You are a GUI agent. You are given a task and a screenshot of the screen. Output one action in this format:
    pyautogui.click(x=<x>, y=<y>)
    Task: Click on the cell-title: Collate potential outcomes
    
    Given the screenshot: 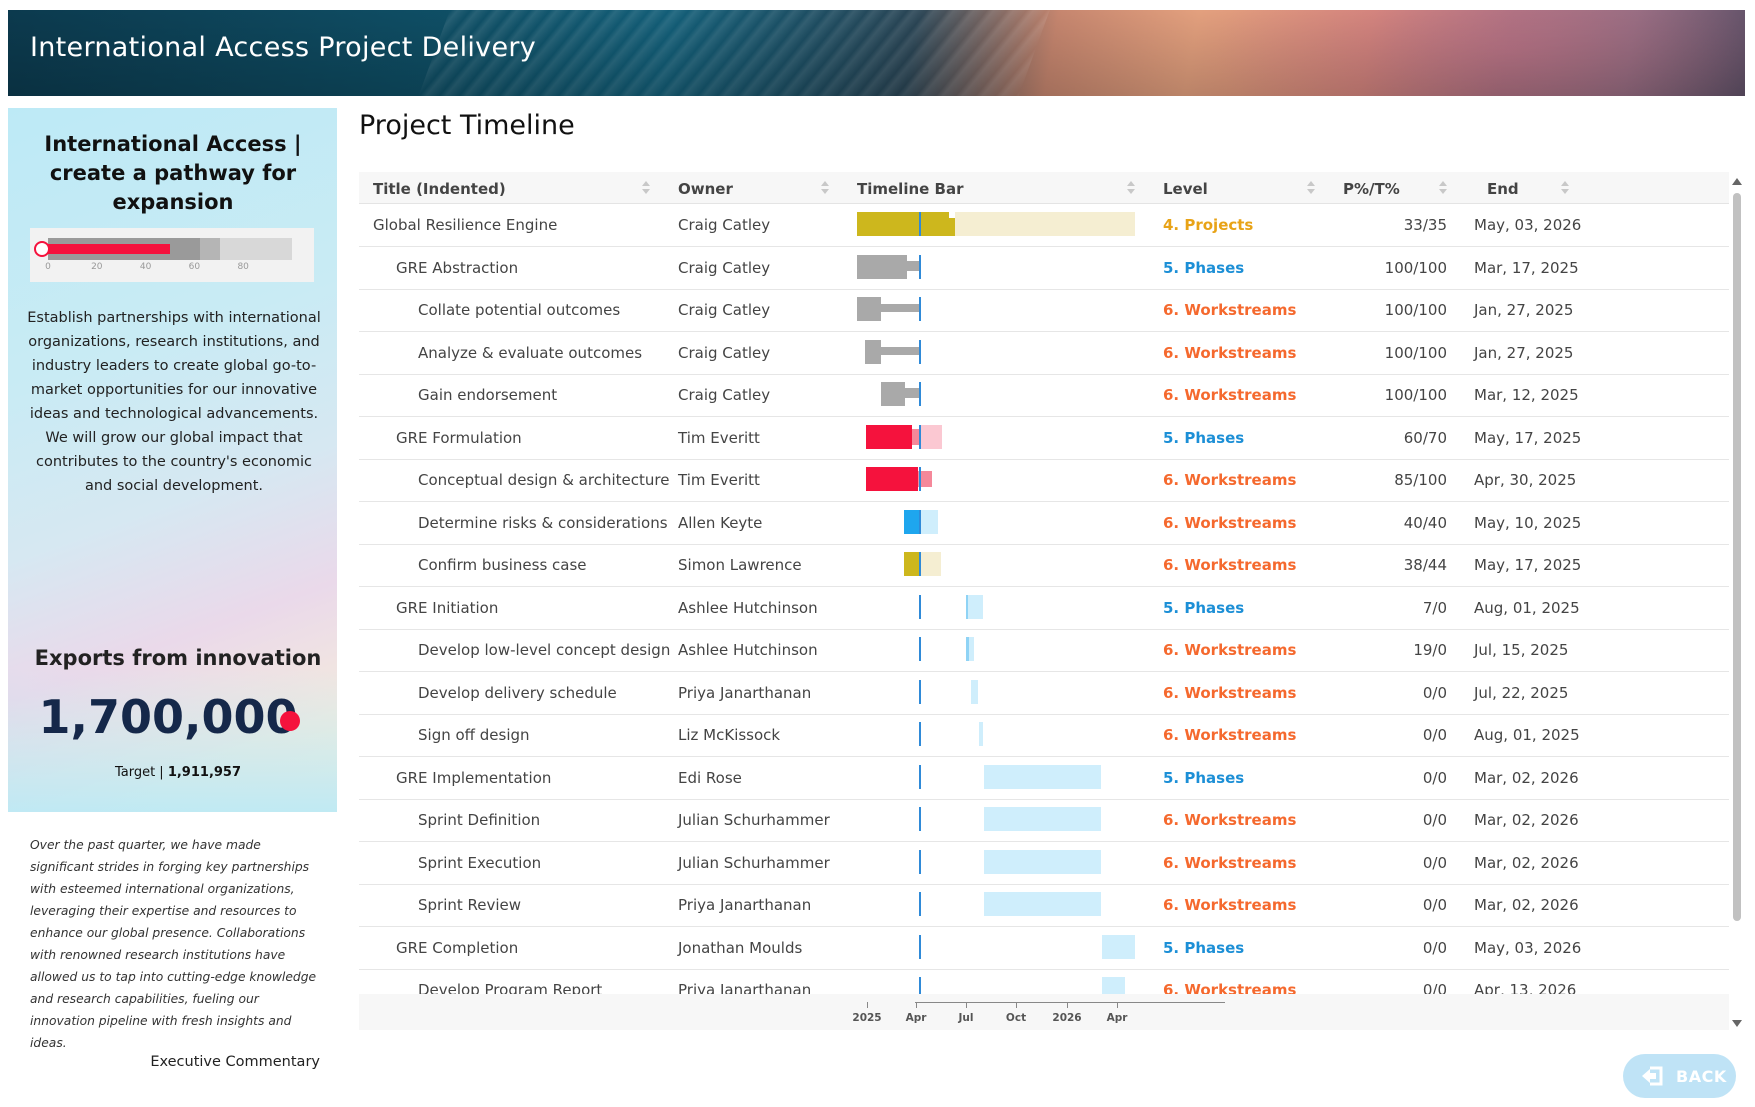 What is the action you would take?
    pyautogui.click(x=519, y=310)
    